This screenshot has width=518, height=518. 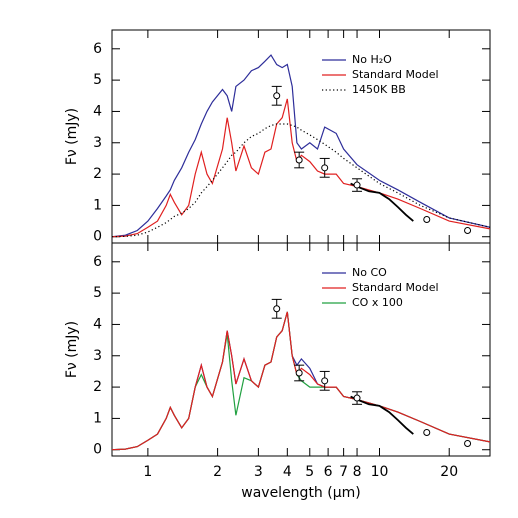 What do you see at coordinates (258, 472) in the screenshot?
I see `x-tick-label: 3` at bounding box center [258, 472].